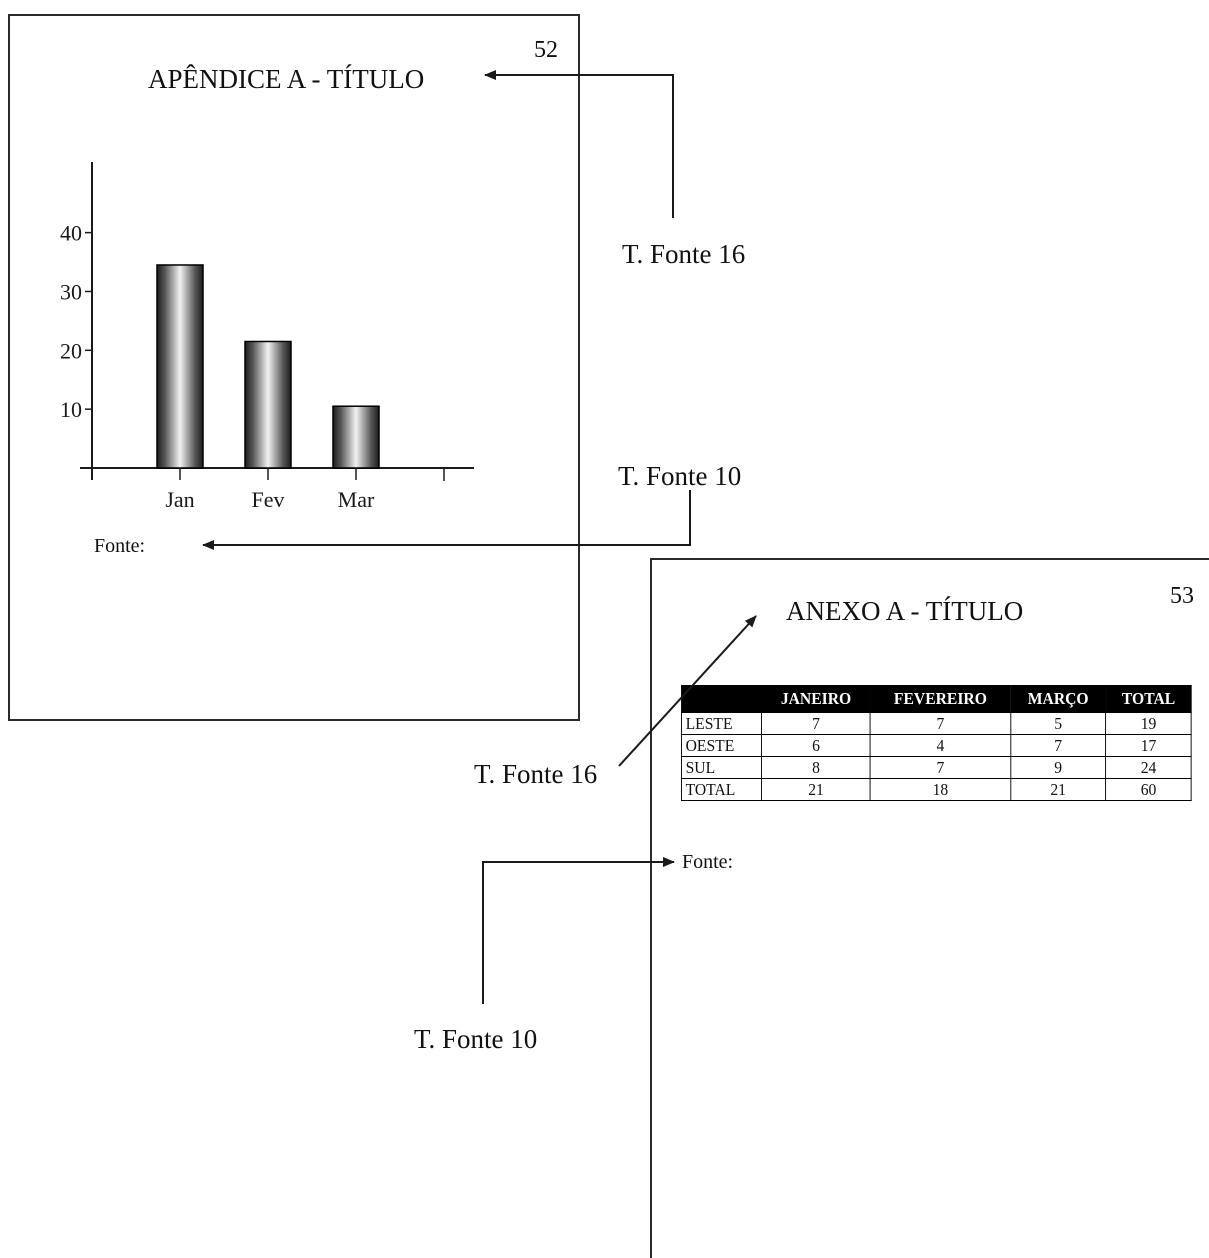 This screenshot has width=1209, height=1258. Describe the element at coordinates (120, 546) in the screenshot. I see `appendix-source-label: Fonte:` at that location.